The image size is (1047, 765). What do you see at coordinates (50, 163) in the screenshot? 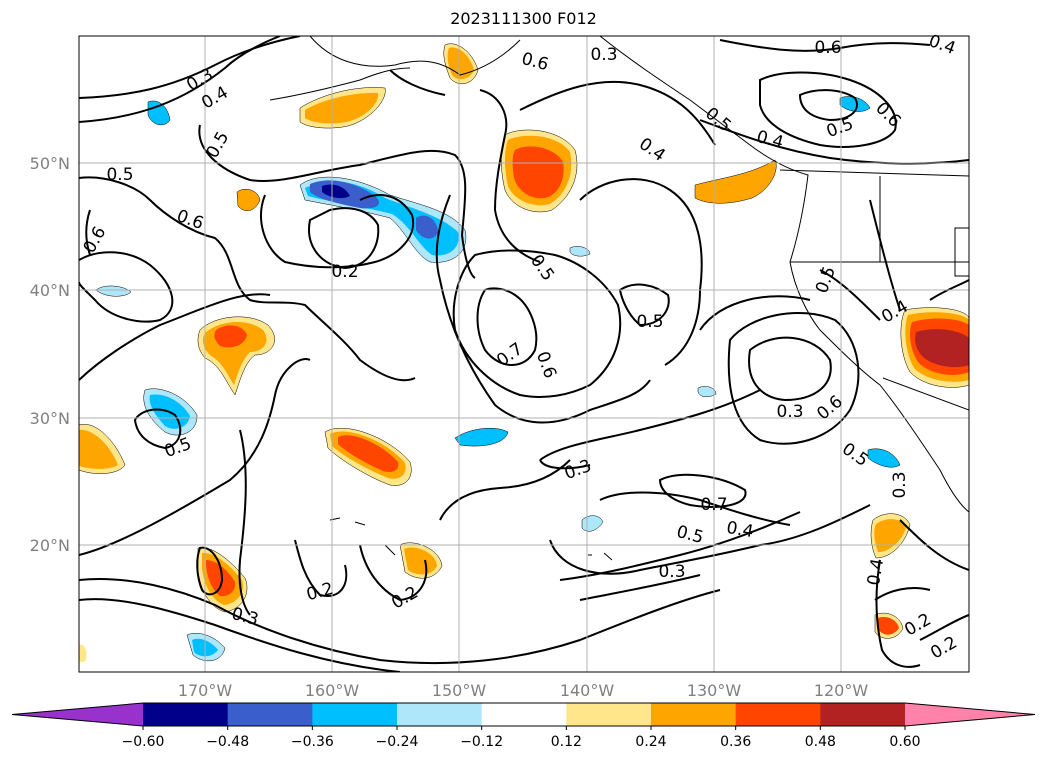
I see `lat-label: 50°N` at bounding box center [50, 163].